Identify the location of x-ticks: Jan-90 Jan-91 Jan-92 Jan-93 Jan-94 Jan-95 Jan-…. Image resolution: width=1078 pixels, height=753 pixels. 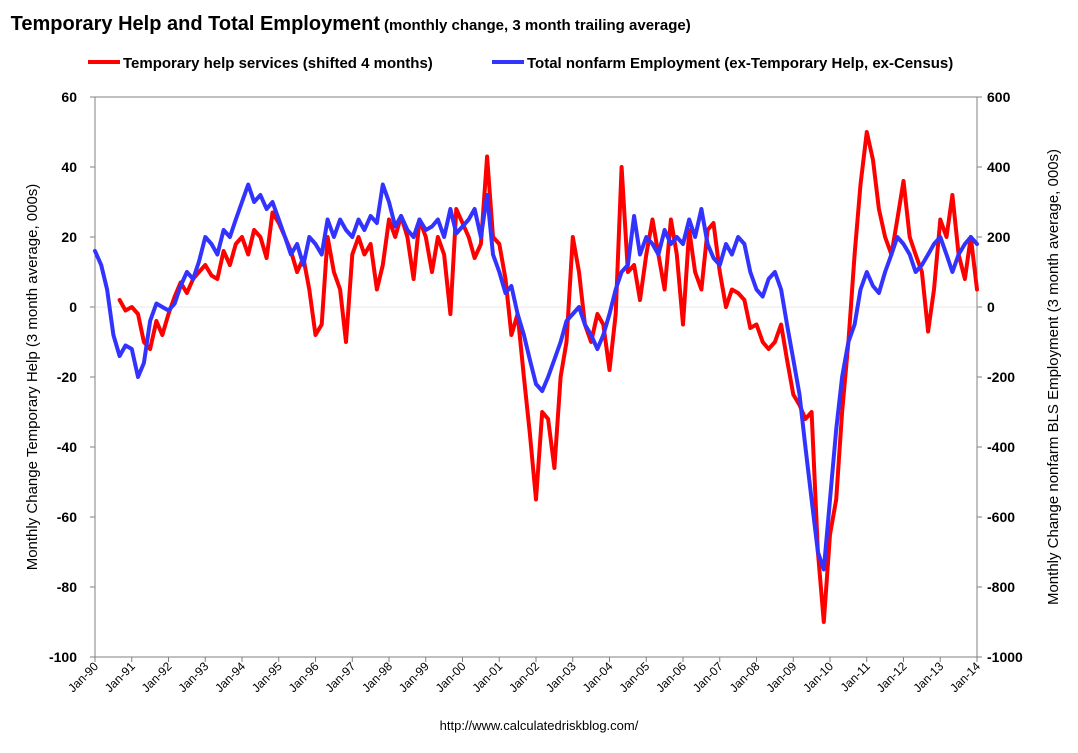
(524, 676).